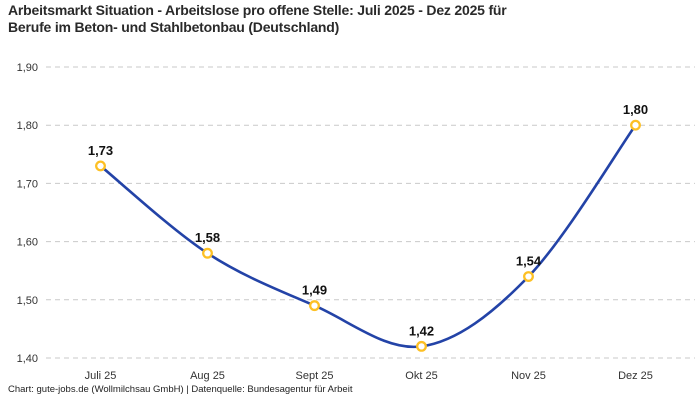 Image resolution: width=700 pixels, height=400 pixels. I want to click on y-axis-tick-label: 1,50, so click(27, 301).